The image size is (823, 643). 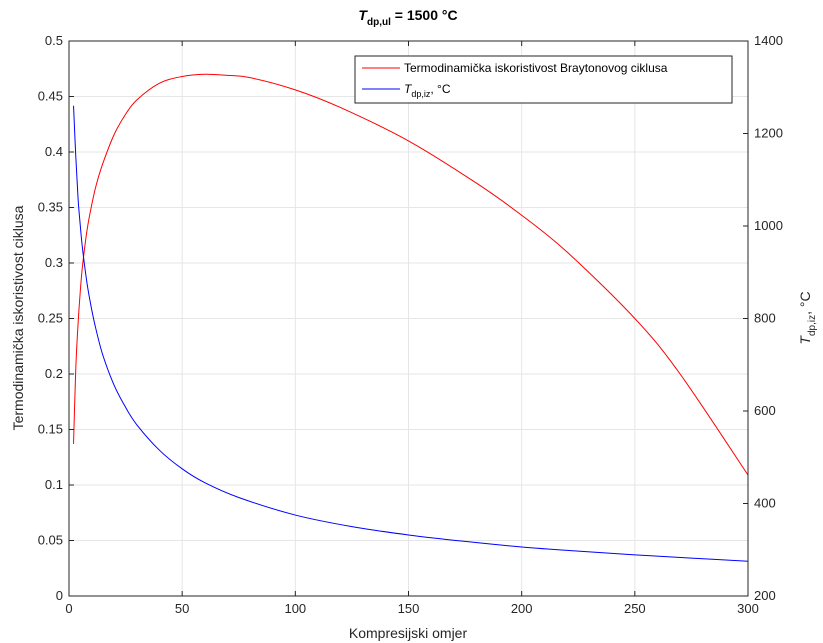 I want to click on left-y-tick-label: 0.15, so click(x=50, y=429).